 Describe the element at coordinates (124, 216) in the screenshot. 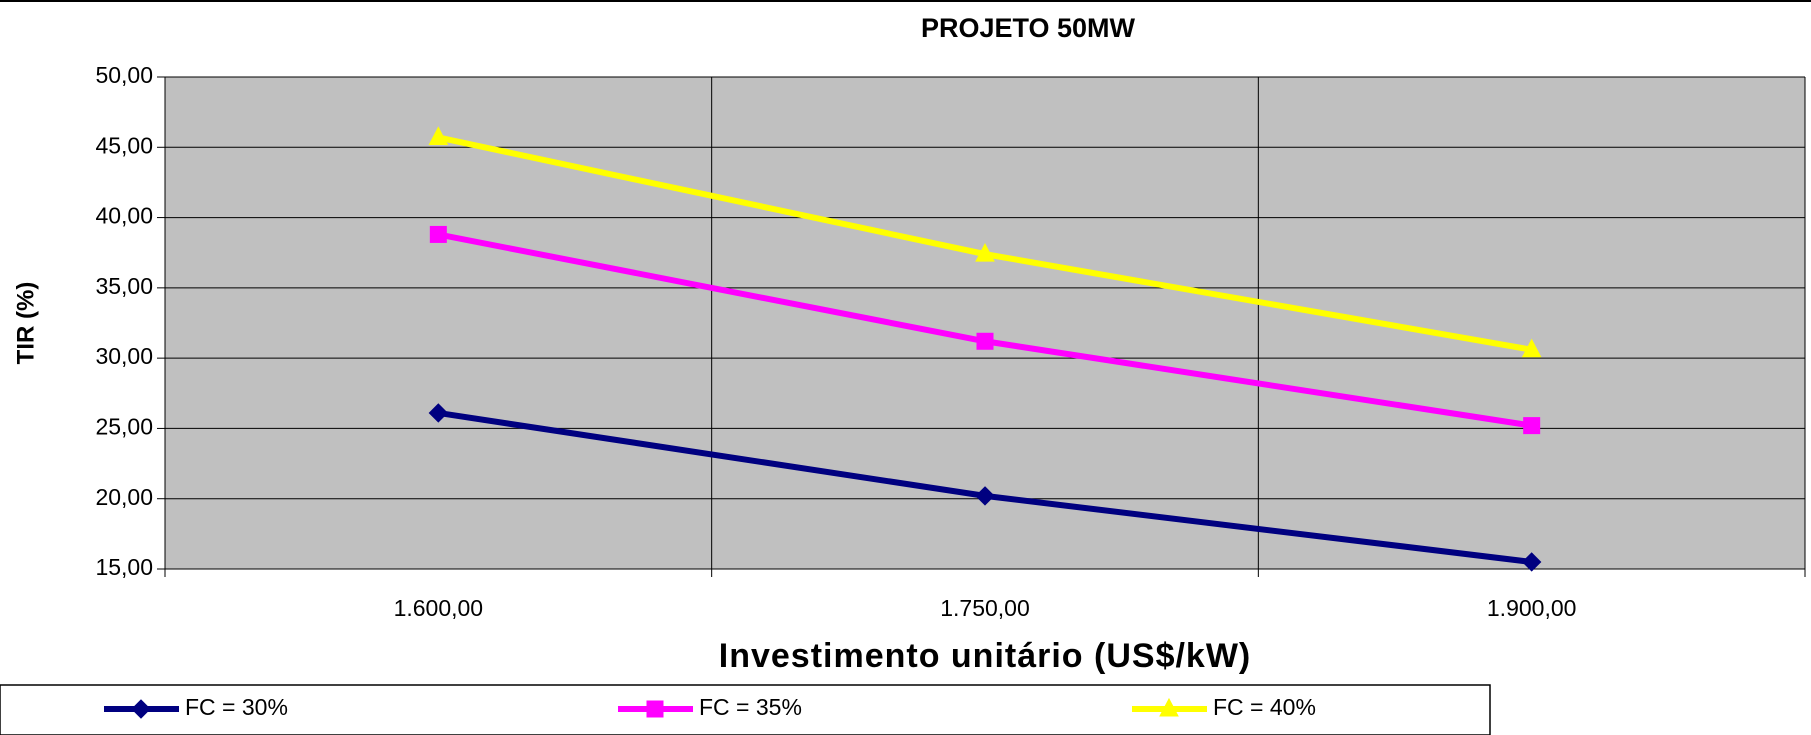

I see `y-tick-label: 40,00` at that location.